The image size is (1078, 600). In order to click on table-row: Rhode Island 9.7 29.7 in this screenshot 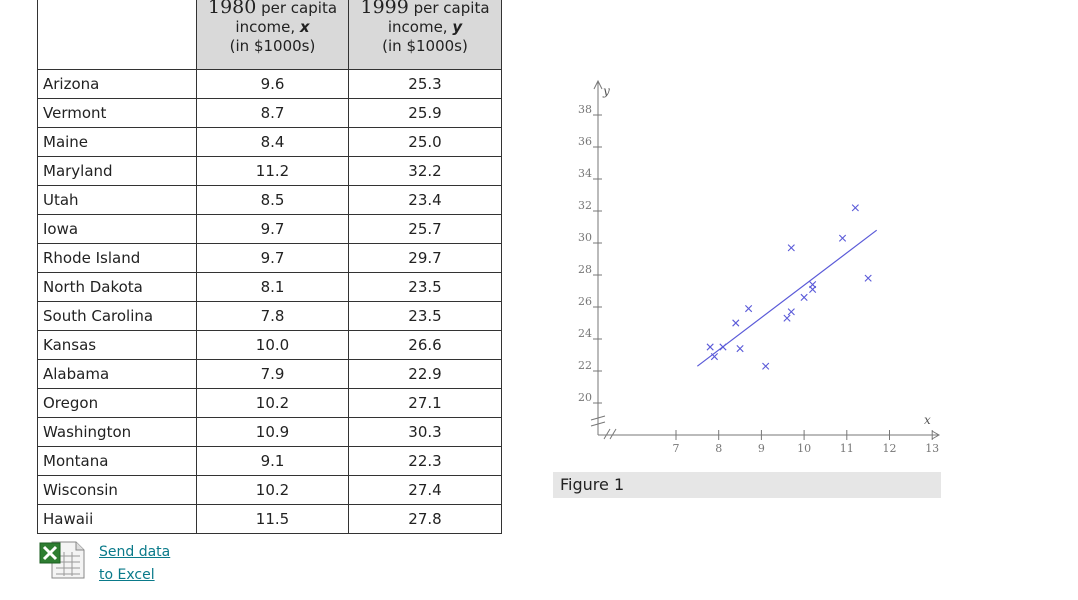, I will do `click(269, 258)`.